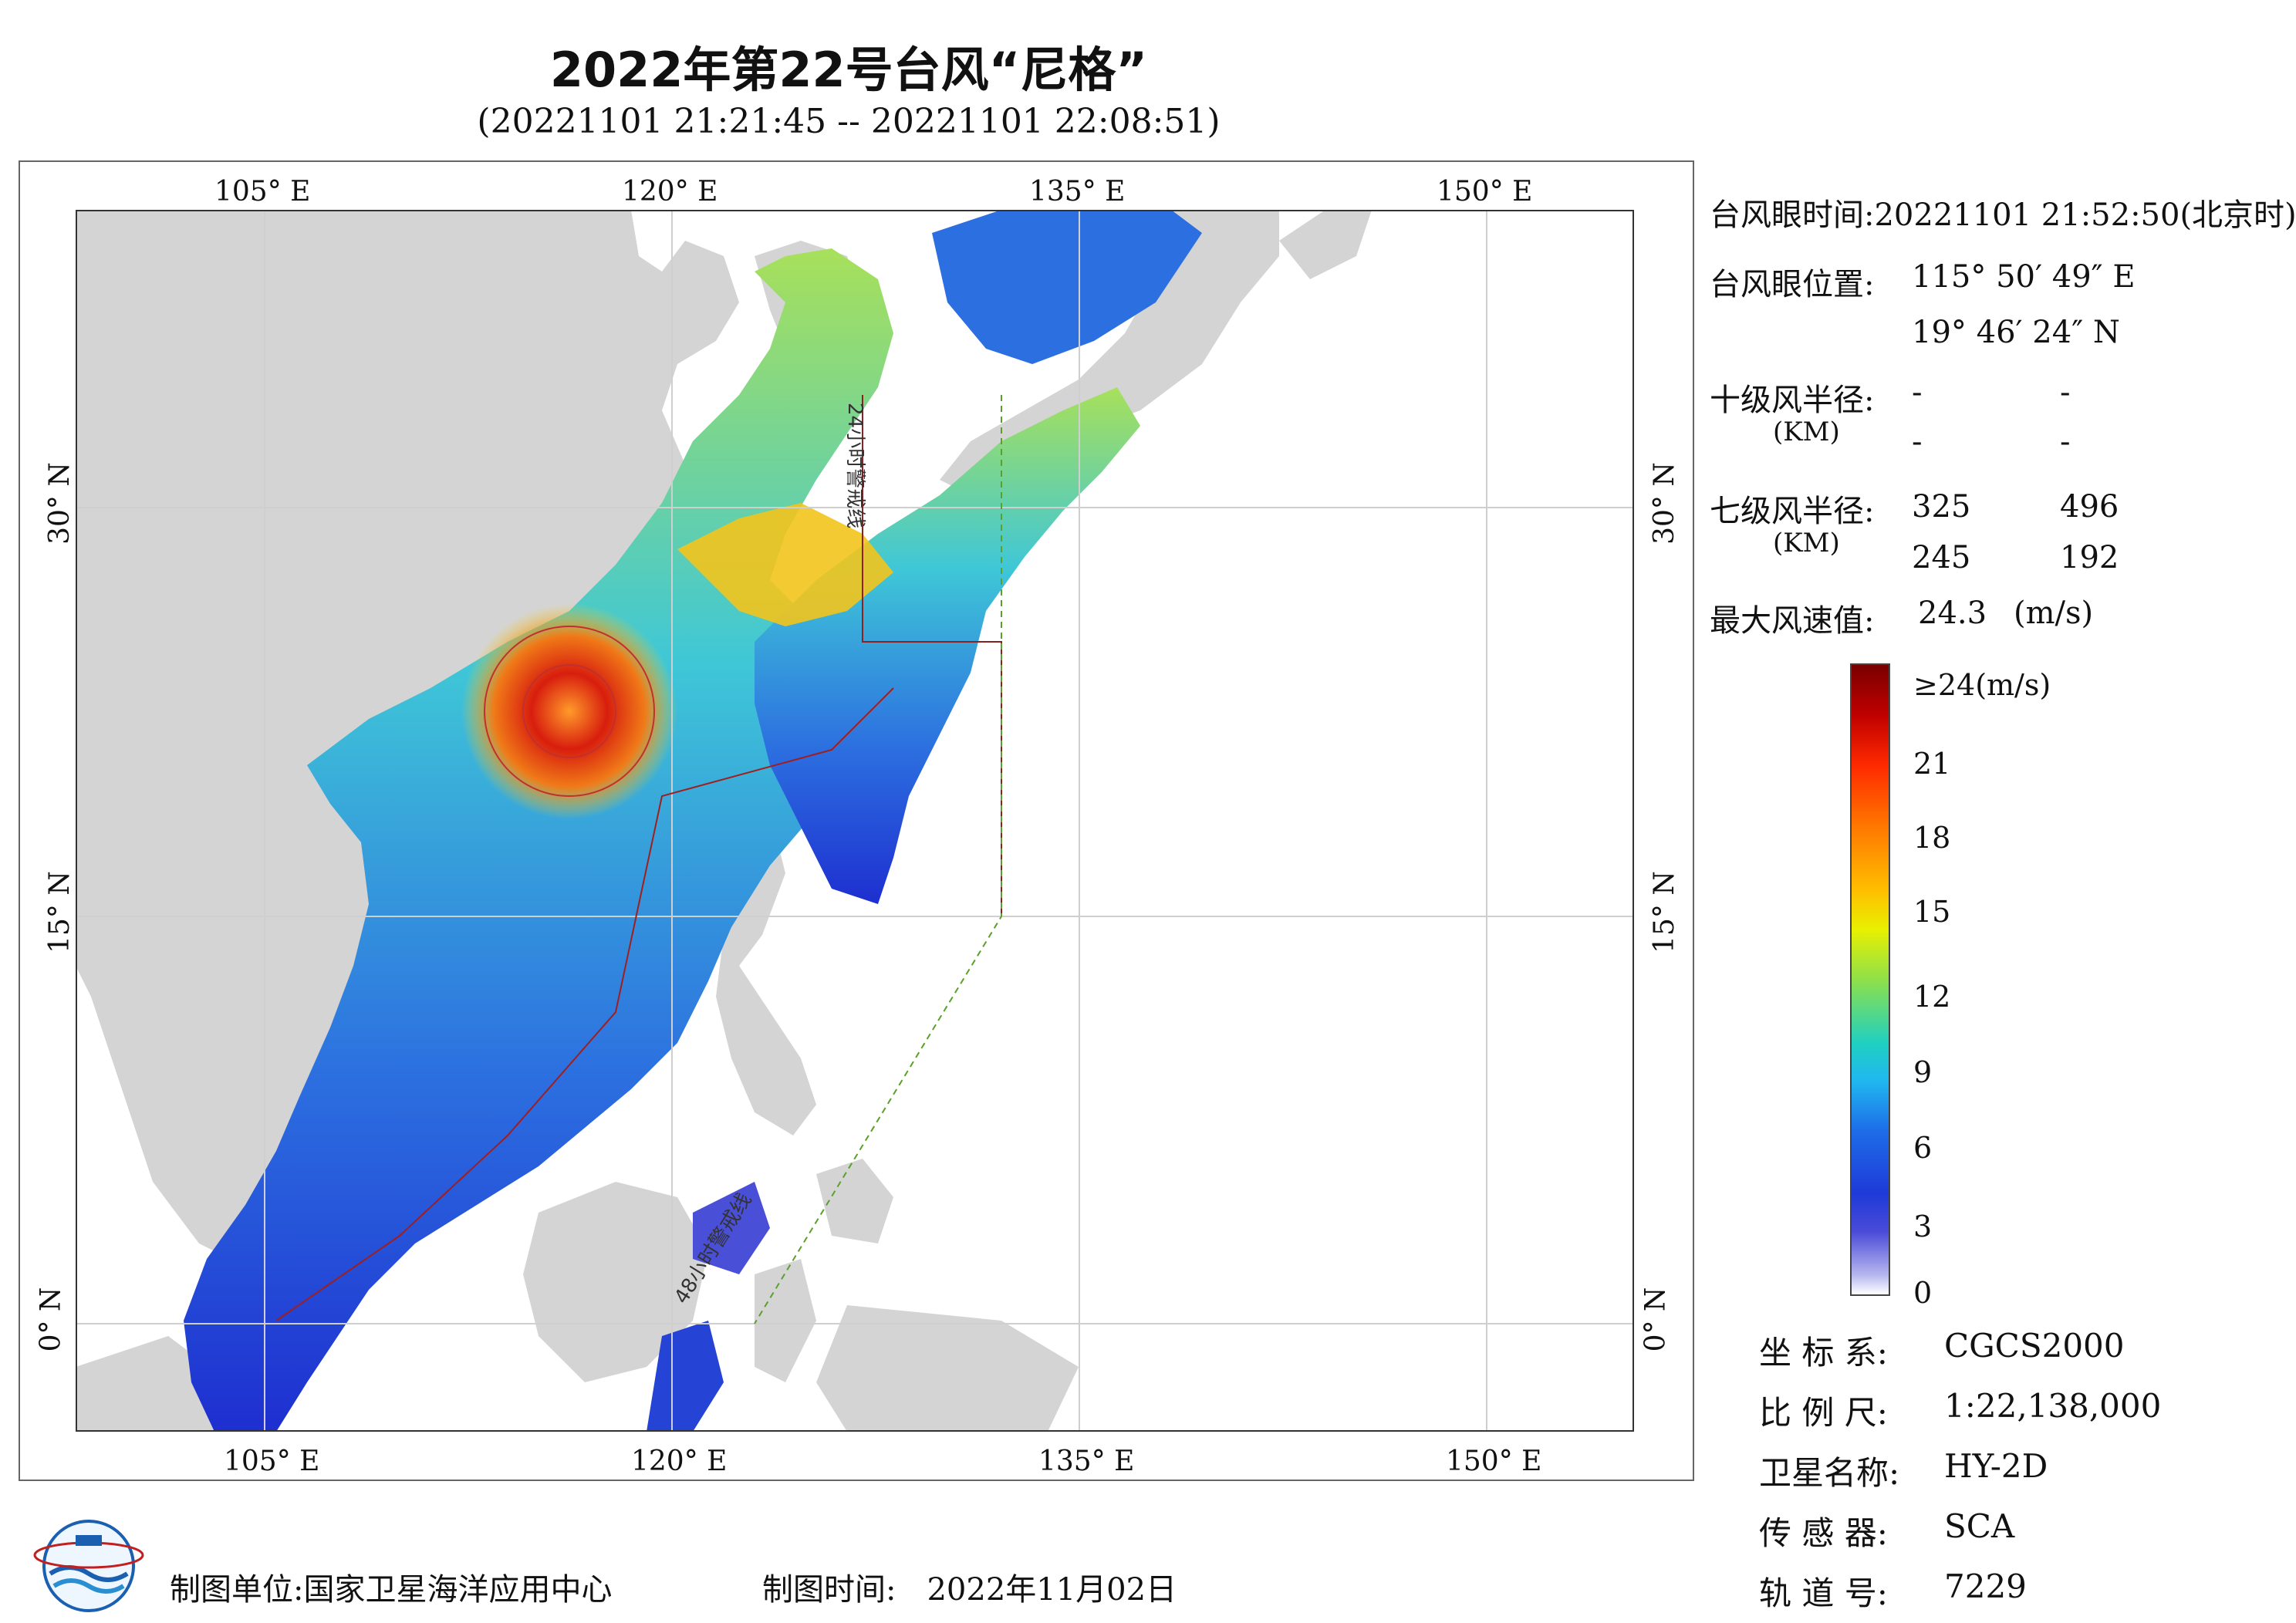 This screenshot has width=2296, height=1623. Describe the element at coordinates (1932, 997) in the screenshot. I see `colorbar-tick-12: 12` at that location.